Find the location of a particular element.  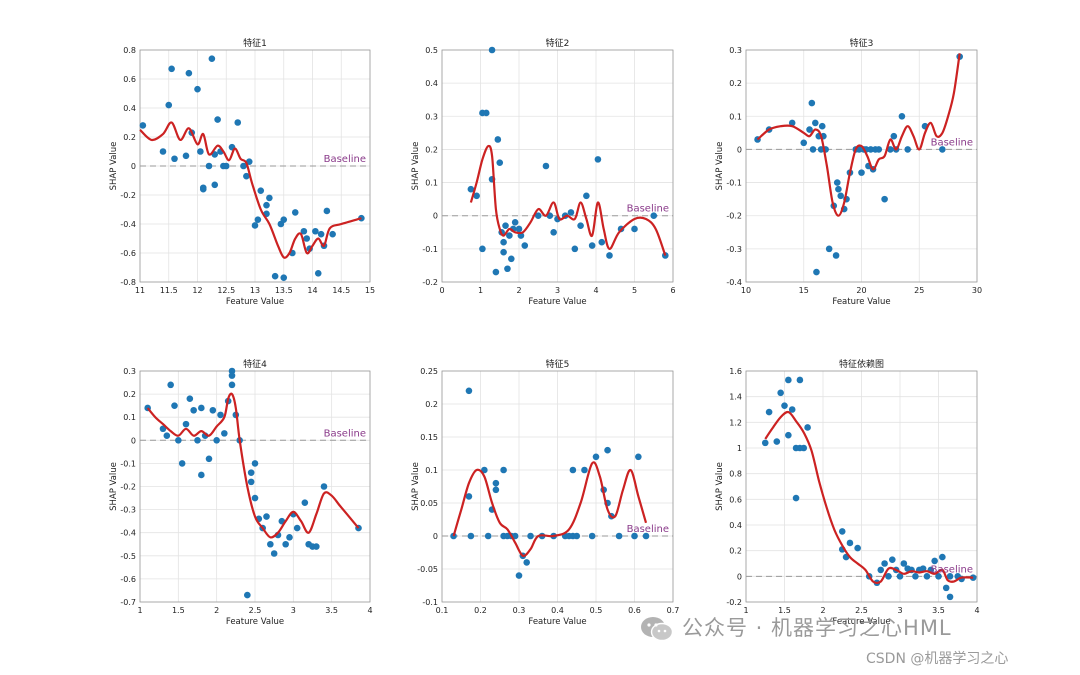

y-tick-label: 0.05 is located at coordinates (429, 503).